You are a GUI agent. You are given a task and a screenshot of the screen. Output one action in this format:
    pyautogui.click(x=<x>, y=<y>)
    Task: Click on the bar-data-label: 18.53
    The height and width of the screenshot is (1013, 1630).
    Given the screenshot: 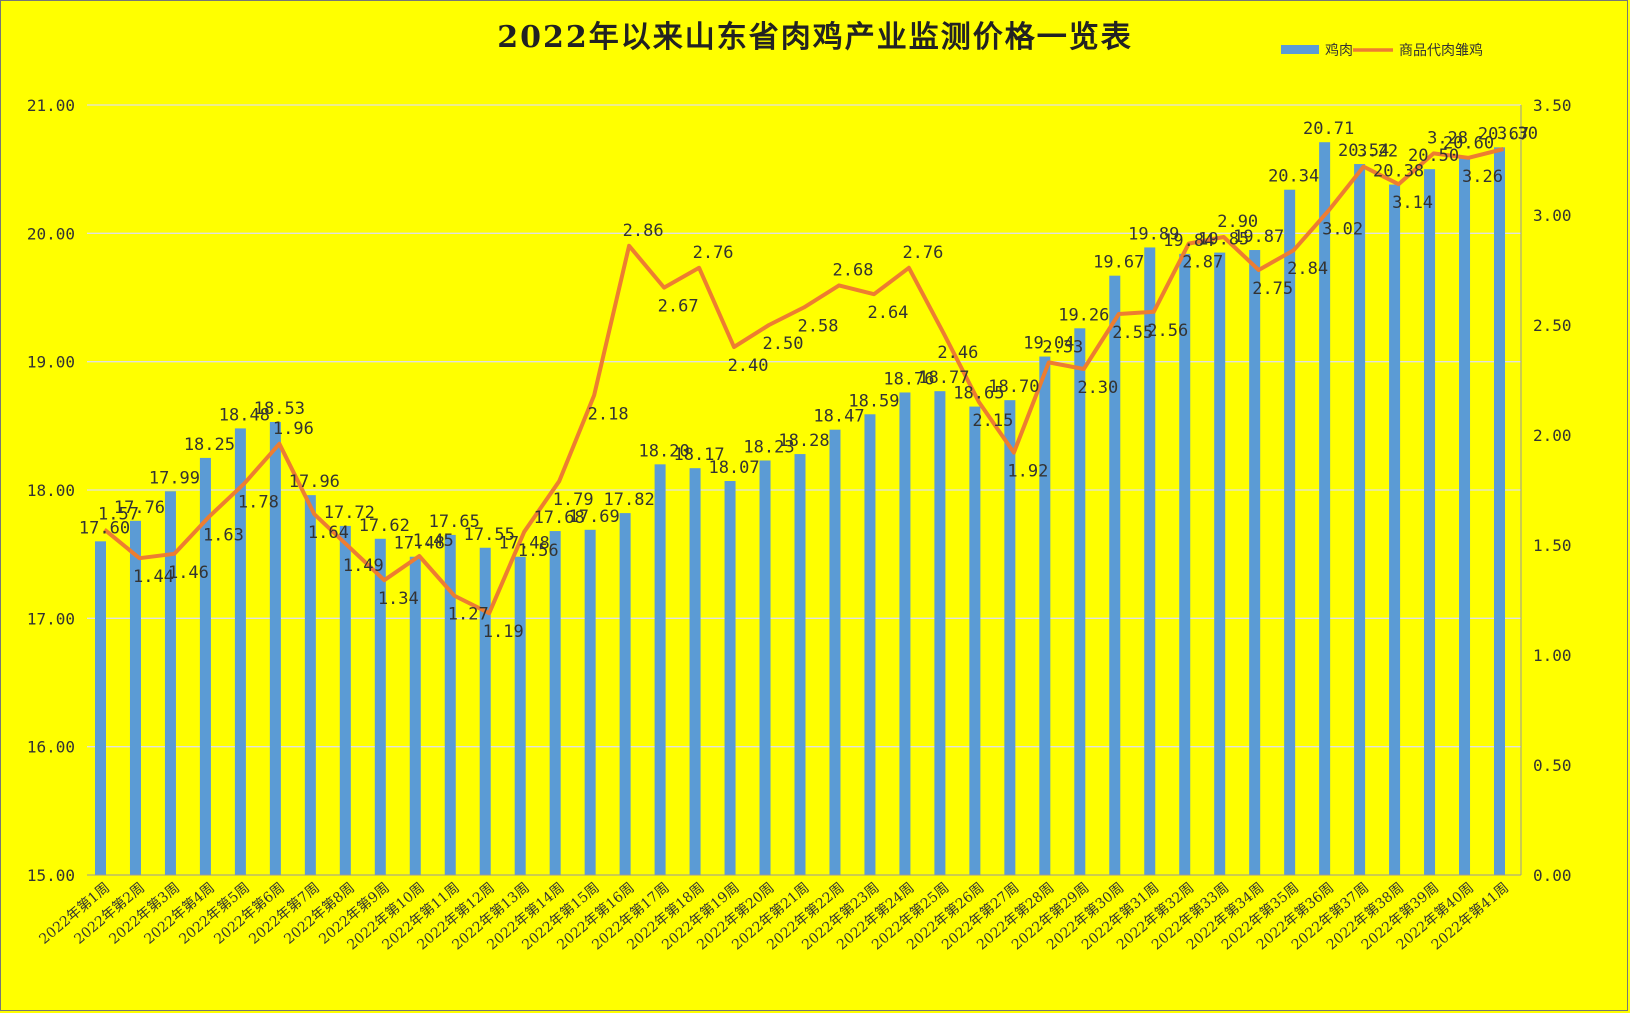 What is the action you would take?
    pyautogui.click(x=279, y=409)
    